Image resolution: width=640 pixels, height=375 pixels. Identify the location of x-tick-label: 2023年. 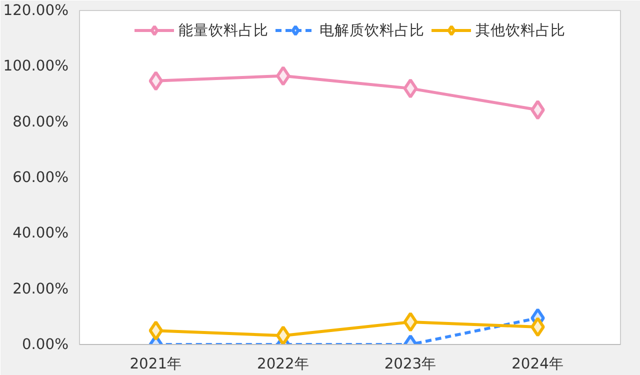
(410, 364).